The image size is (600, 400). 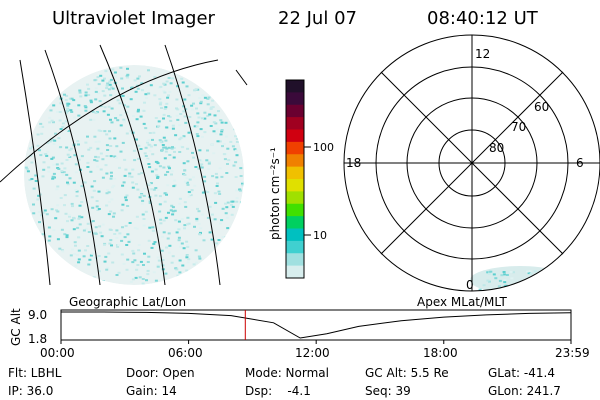 What do you see at coordinates (278, 391) in the screenshot?
I see `dsp-status: Dsp: -4.1` at bounding box center [278, 391].